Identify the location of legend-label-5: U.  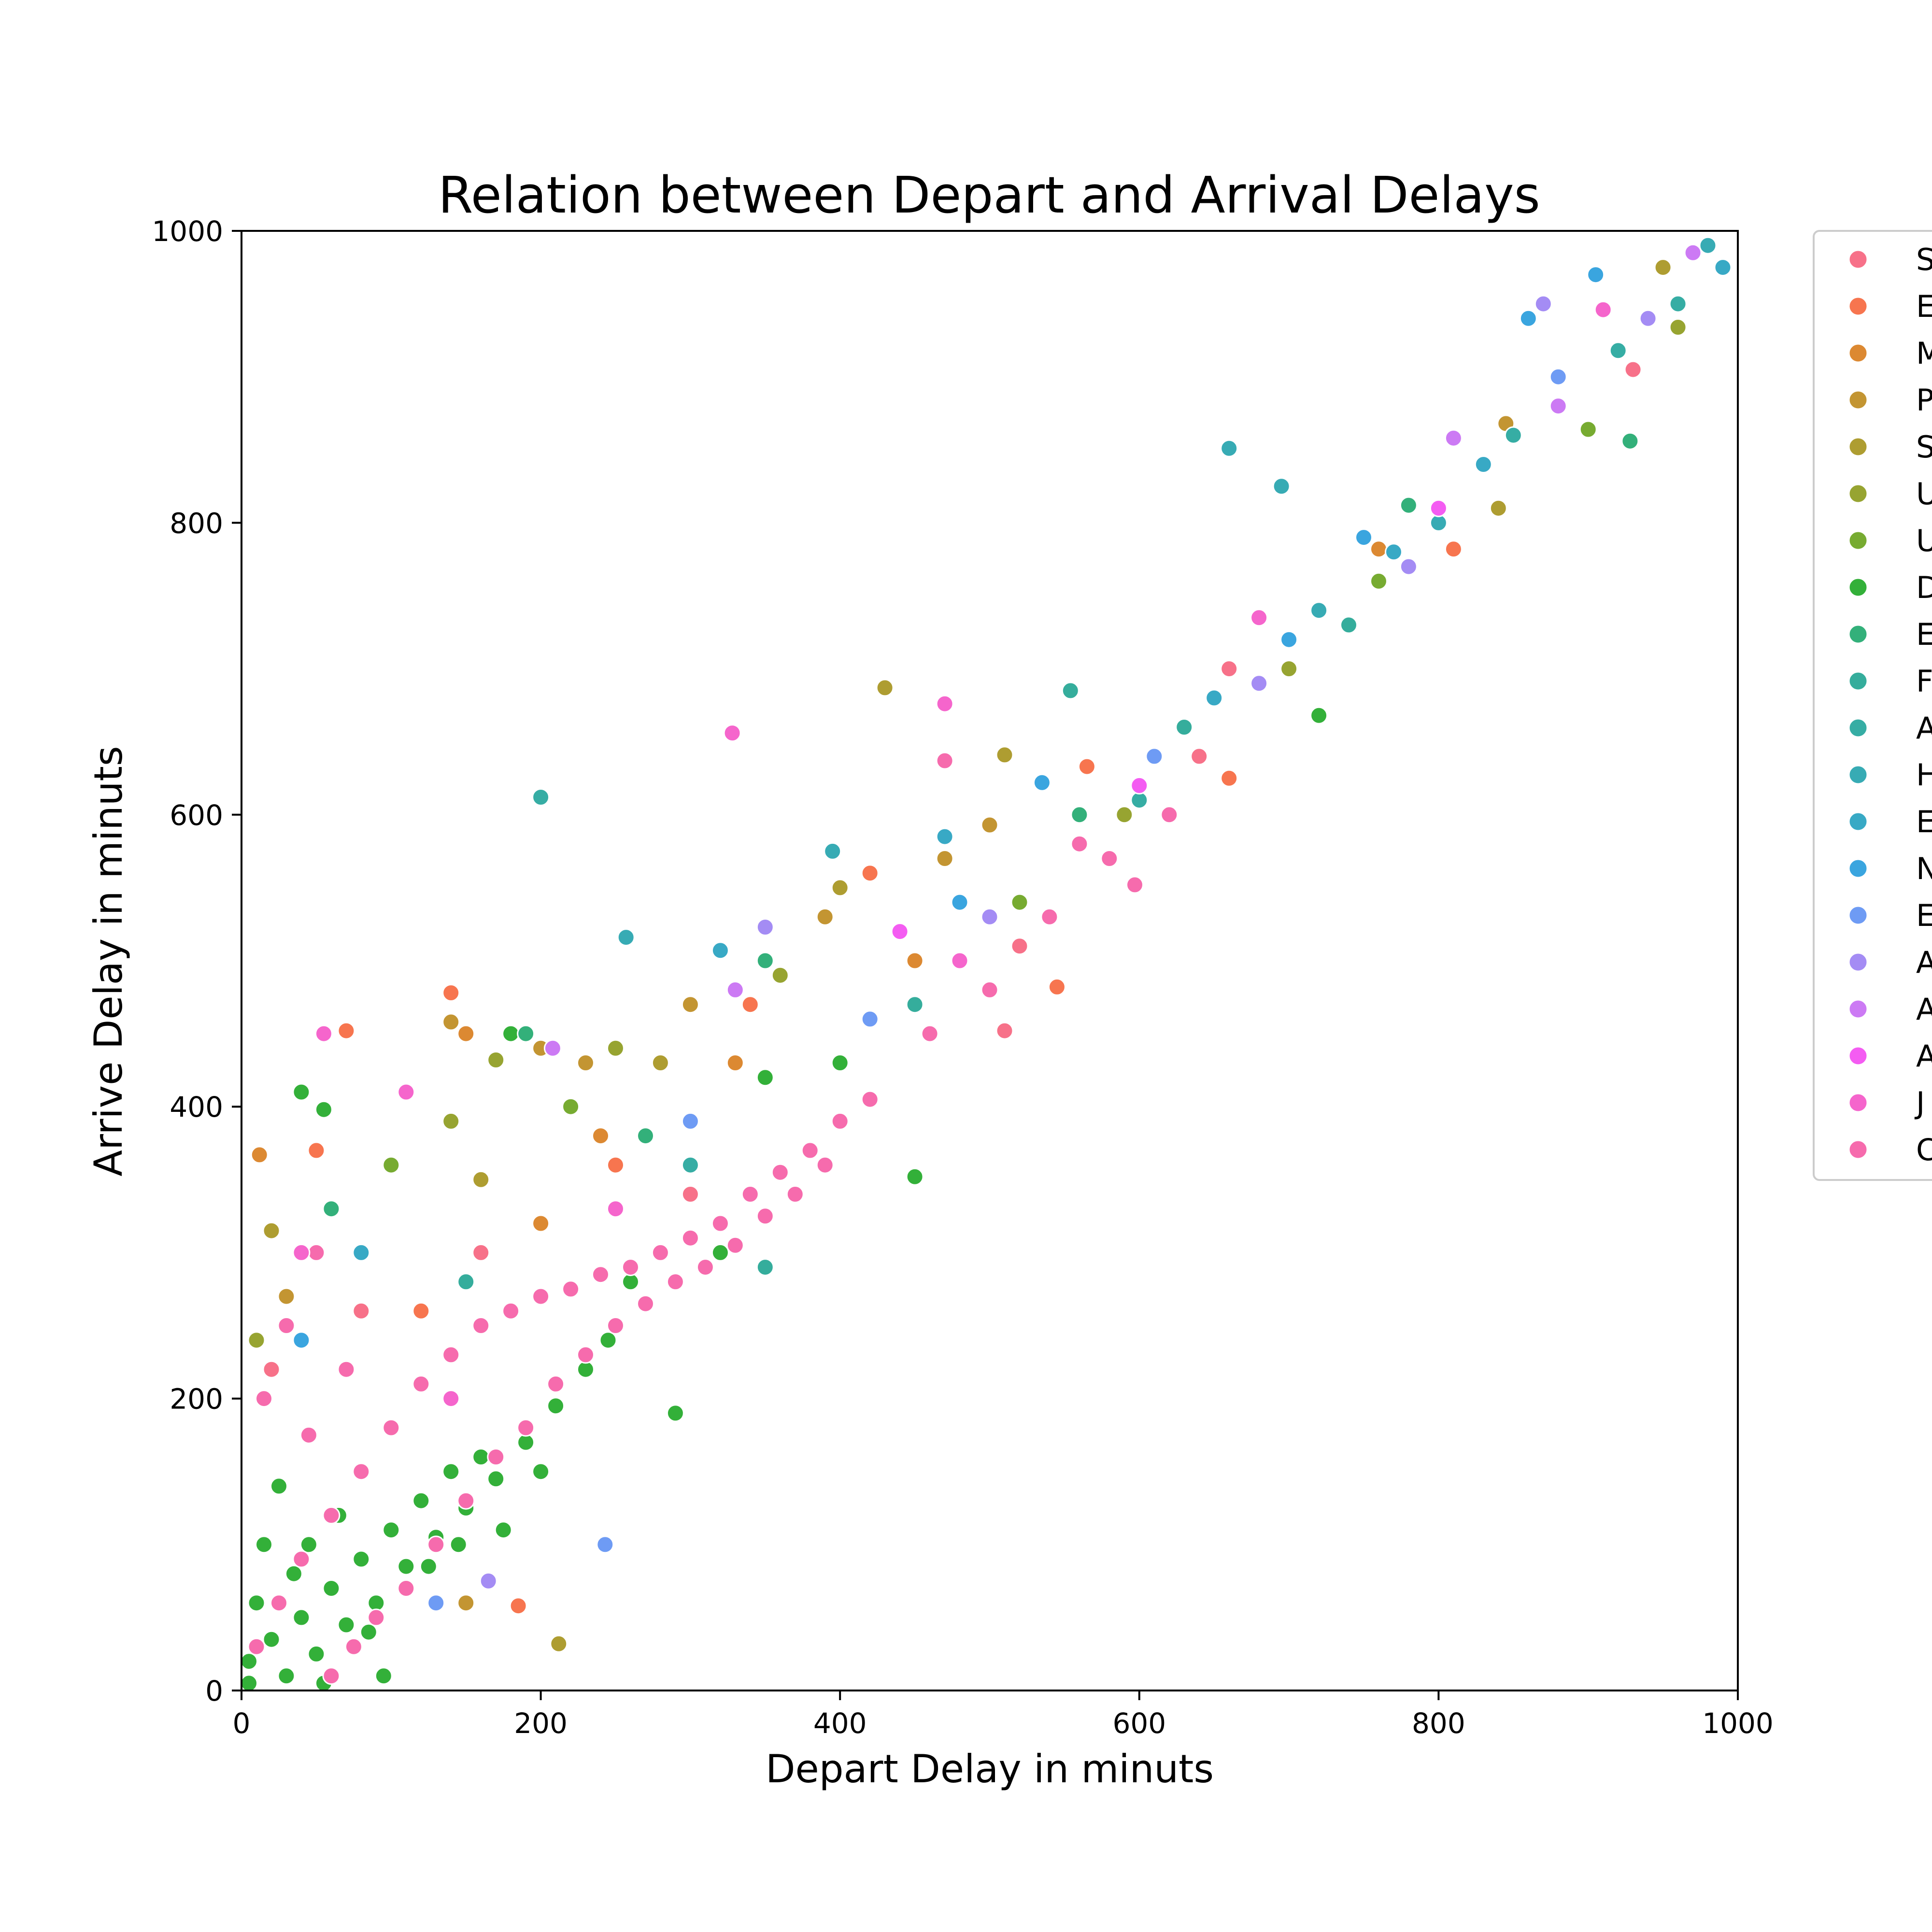
(1924, 493).